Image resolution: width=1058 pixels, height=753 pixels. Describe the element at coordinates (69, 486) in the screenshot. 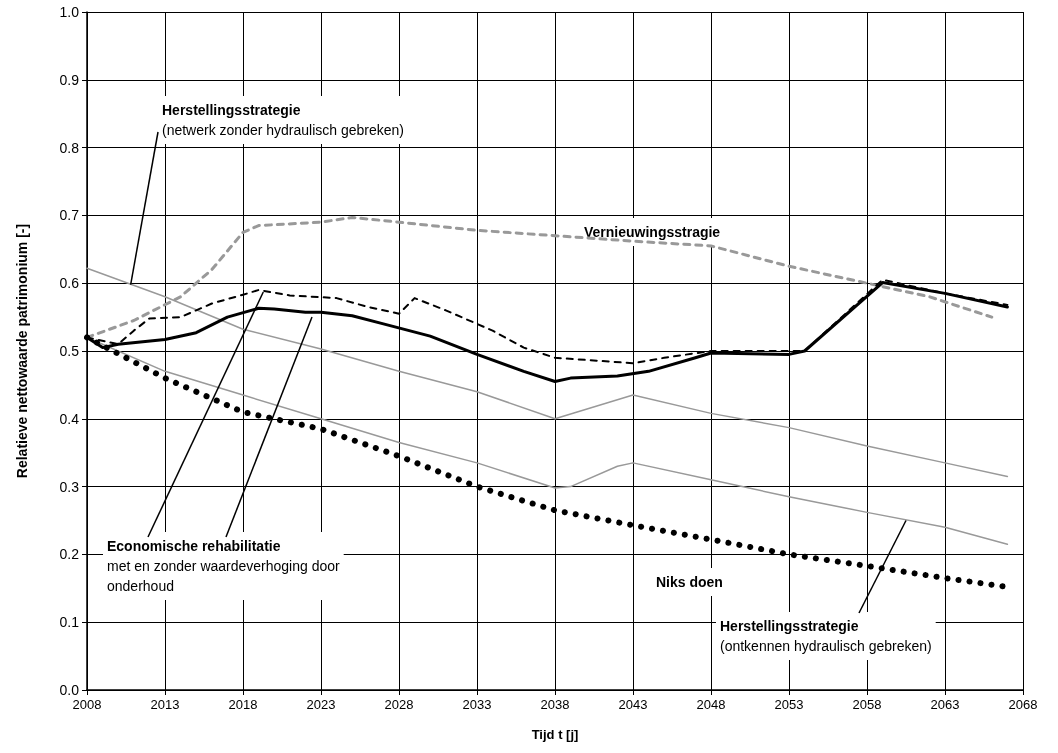

I see `y-tick-label: 0.3` at that location.